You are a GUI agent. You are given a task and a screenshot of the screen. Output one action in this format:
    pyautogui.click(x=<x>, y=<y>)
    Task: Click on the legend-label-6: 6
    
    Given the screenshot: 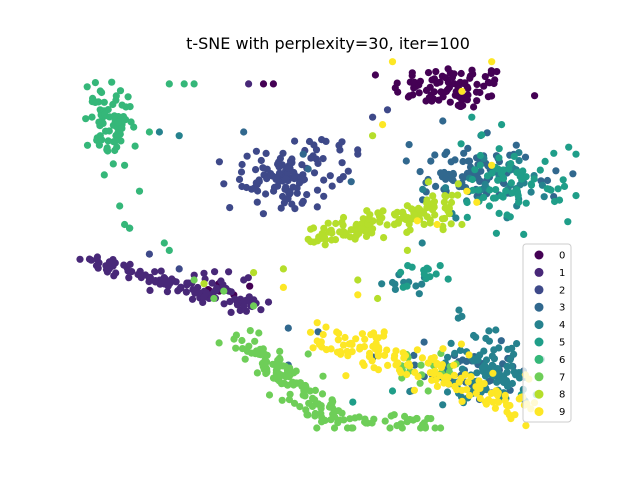 What is the action you would take?
    pyautogui.click(x=562, y=360)
    